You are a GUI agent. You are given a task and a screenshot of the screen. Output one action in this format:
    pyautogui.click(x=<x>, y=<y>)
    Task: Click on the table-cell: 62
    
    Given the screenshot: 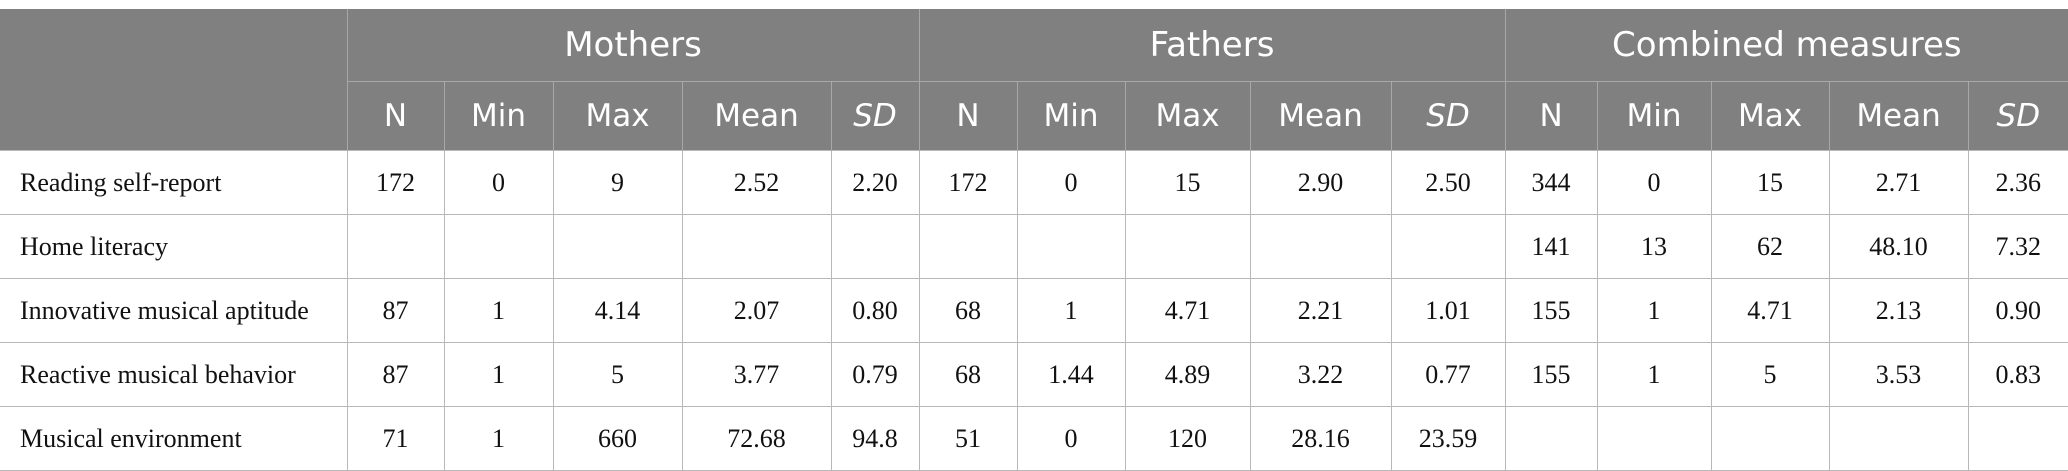 What is the action you would take?
    pyautogui.click(x=1770, y=246)
    